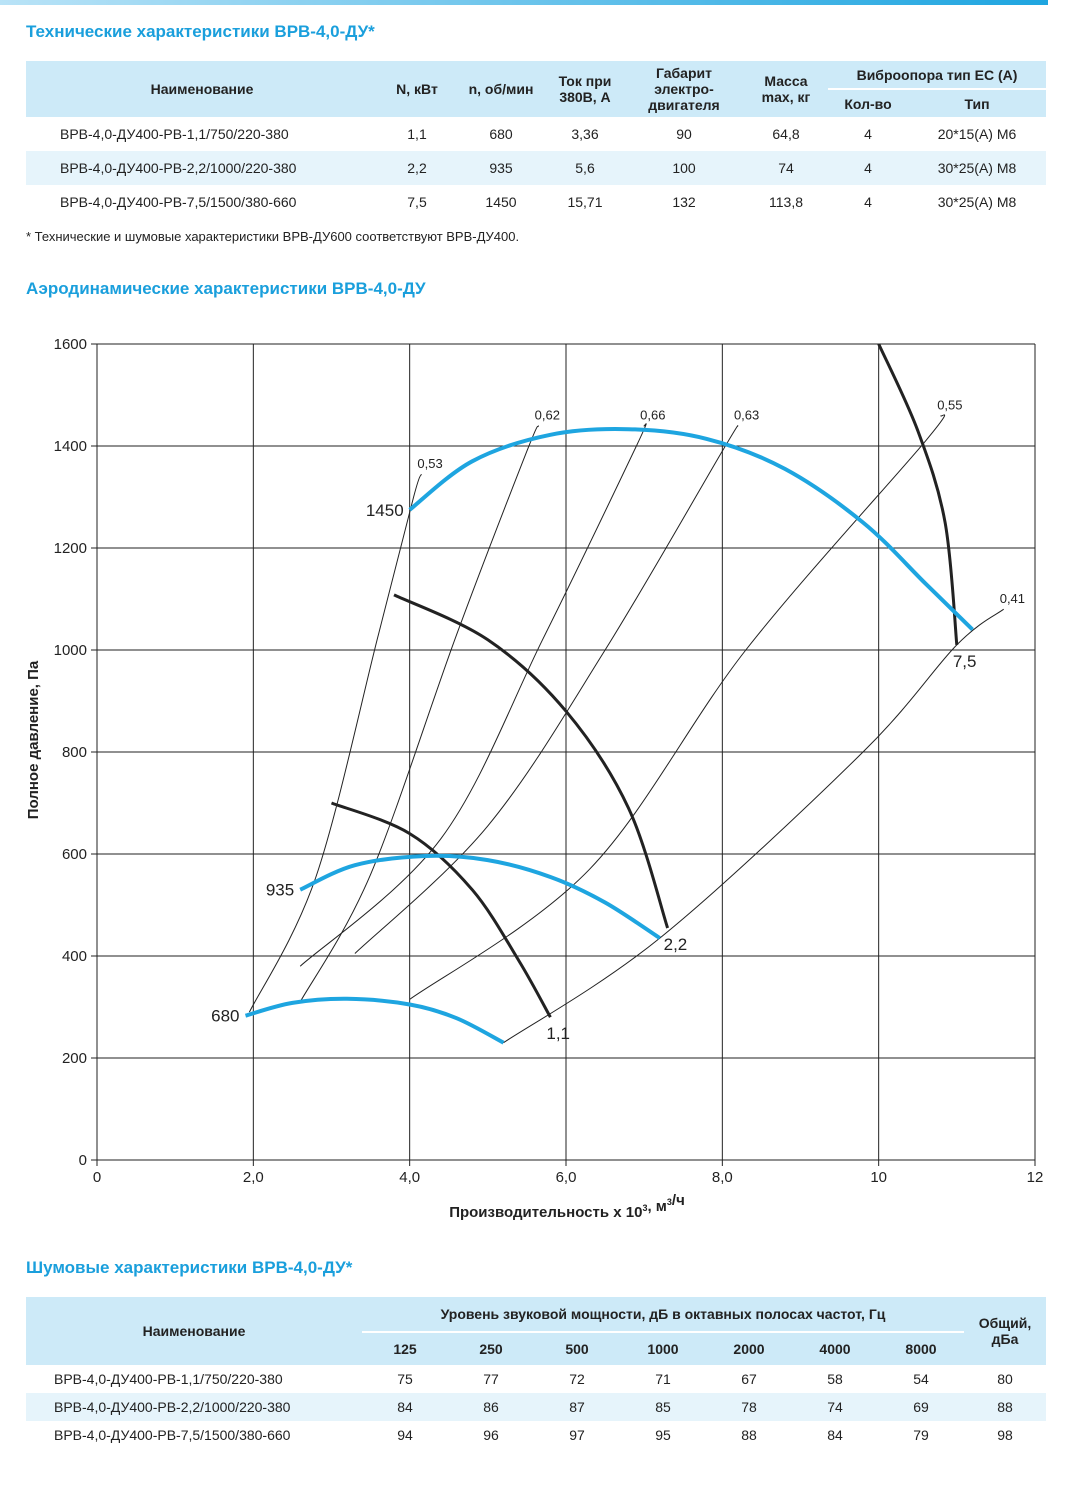 The height and width of the screenshot is (1492, 1071). What do you see at coordinates (405, 1435) in the screenshot?
I see `cell-f125: 94` at bounding box center [405, 1435].